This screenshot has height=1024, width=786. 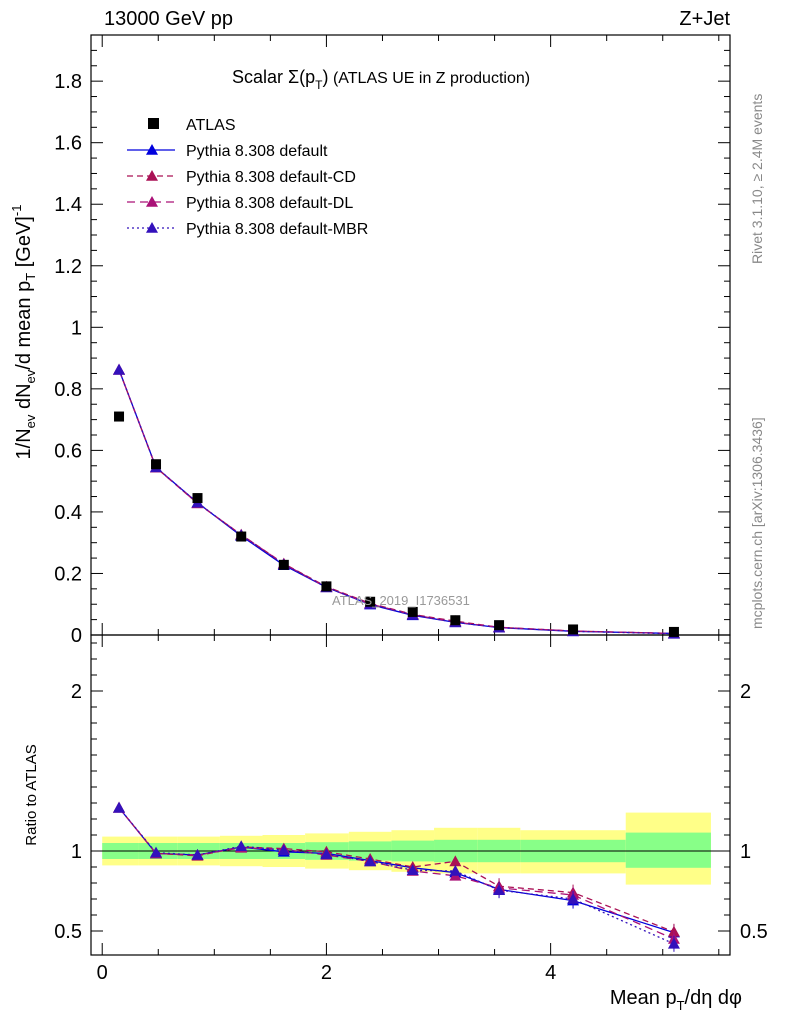 What do you see at coordinates (152, 227) in the screenshot?
I see `legend-marker-mbr` at bounding box center [152, 227].